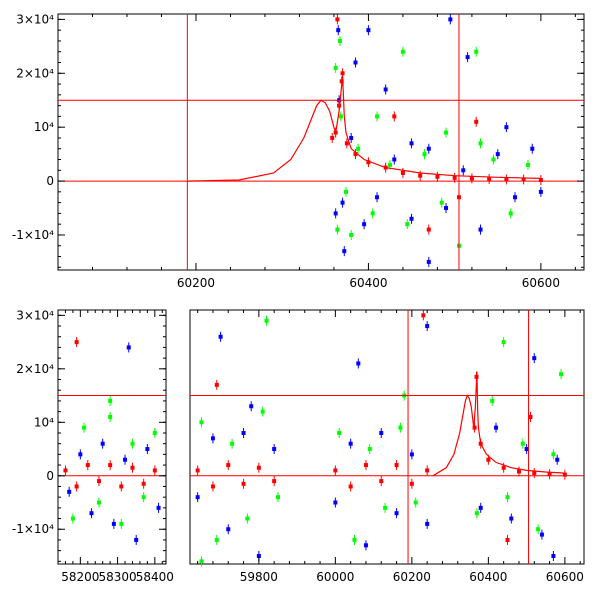 This screenshot has width=600, height=600. What do you see at coordinates (33, 529) in the screenshot?
I see `chart_data.1-y-tick-label: -1×10⁴` at bounding box center [33, 529].